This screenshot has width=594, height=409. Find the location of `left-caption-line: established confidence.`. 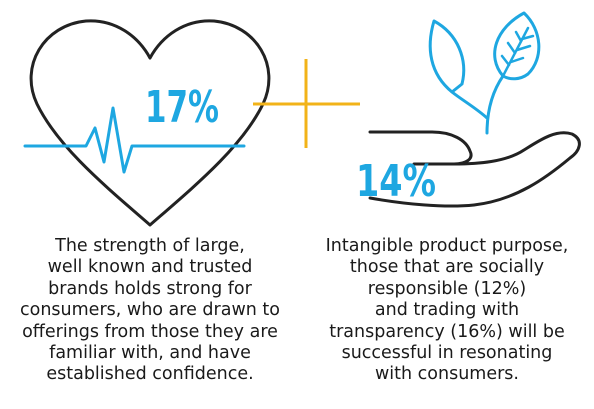

left-caption-line: established confidence. is located at coordinates (150, 374).